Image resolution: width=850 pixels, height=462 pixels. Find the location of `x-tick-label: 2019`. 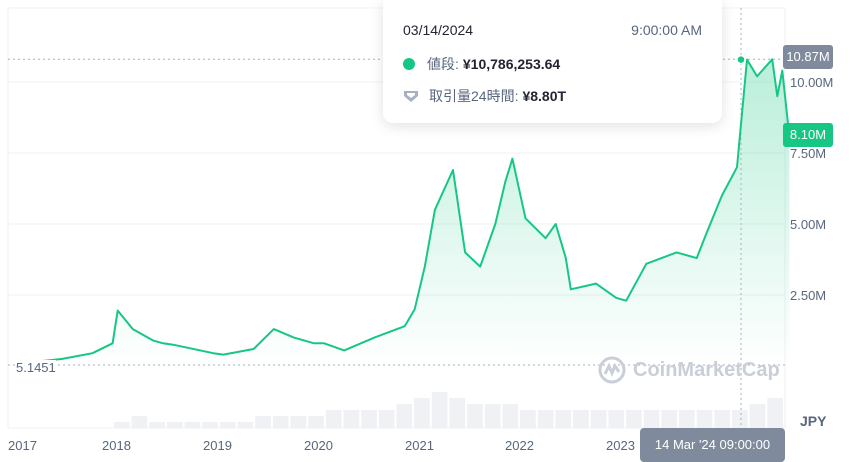

x-tick-label: 2019 is located at coordinates (217, 445).